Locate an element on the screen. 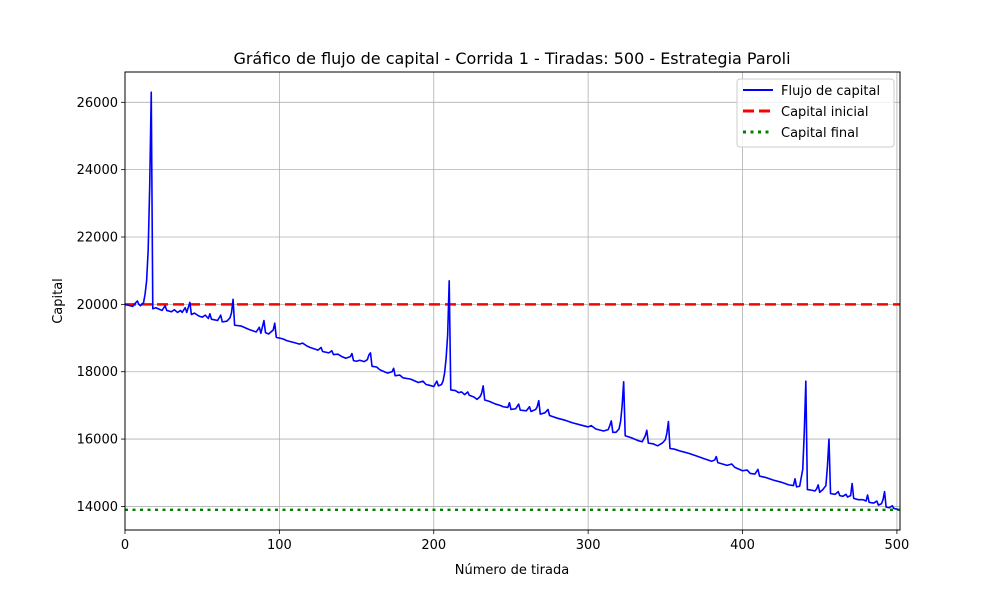  y-tick-label: 18000 is located at coordinates (97, 372).